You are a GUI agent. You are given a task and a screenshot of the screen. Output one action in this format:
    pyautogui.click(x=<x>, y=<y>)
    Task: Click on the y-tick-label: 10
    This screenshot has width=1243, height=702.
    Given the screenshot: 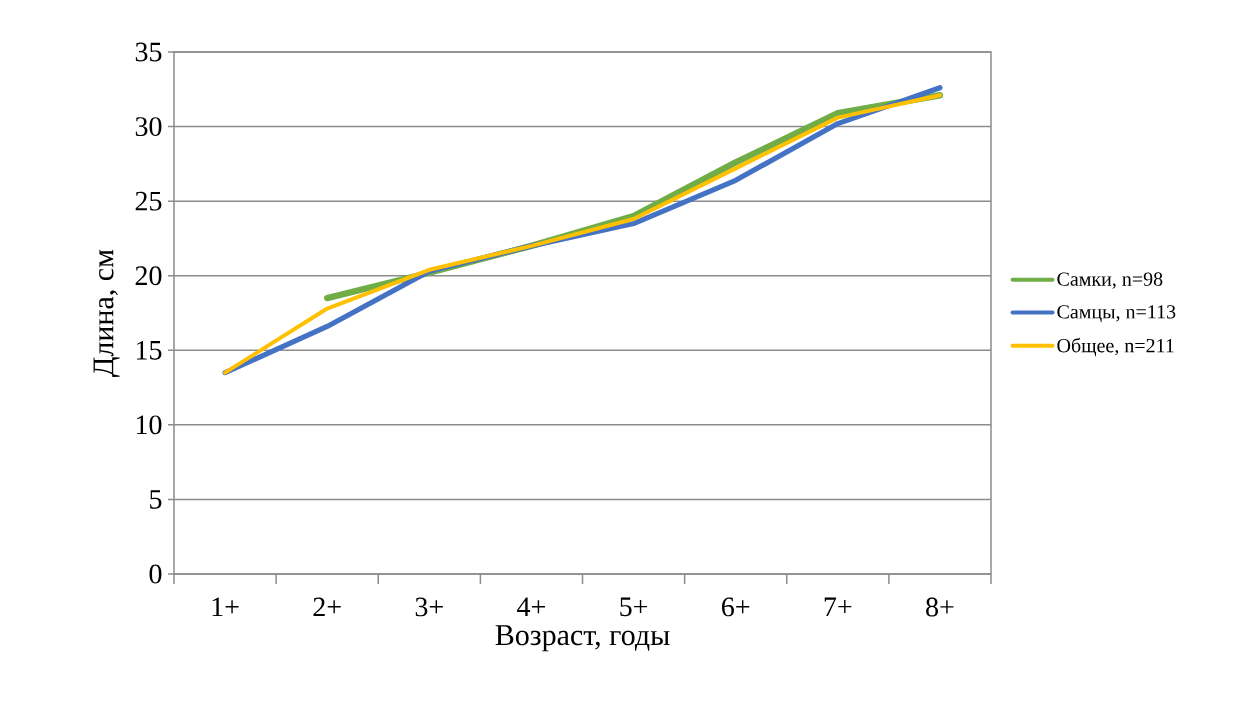 What is the action you would take?
    pyautogui.click(x=149, y=425)
    